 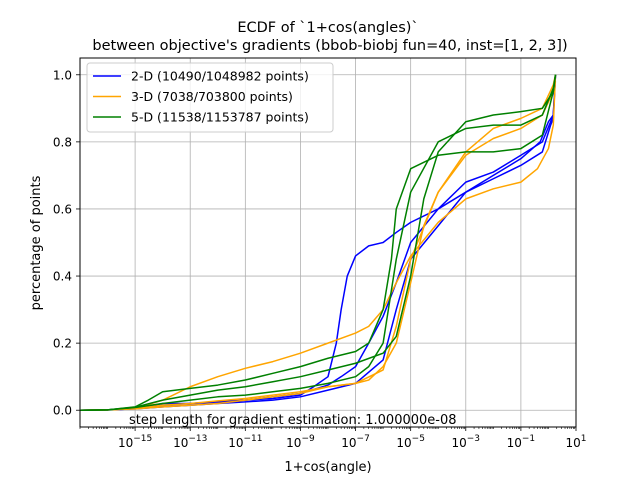 I want to click on x-tick-label-7: 10⁻¹, so click(x=521, y=442).